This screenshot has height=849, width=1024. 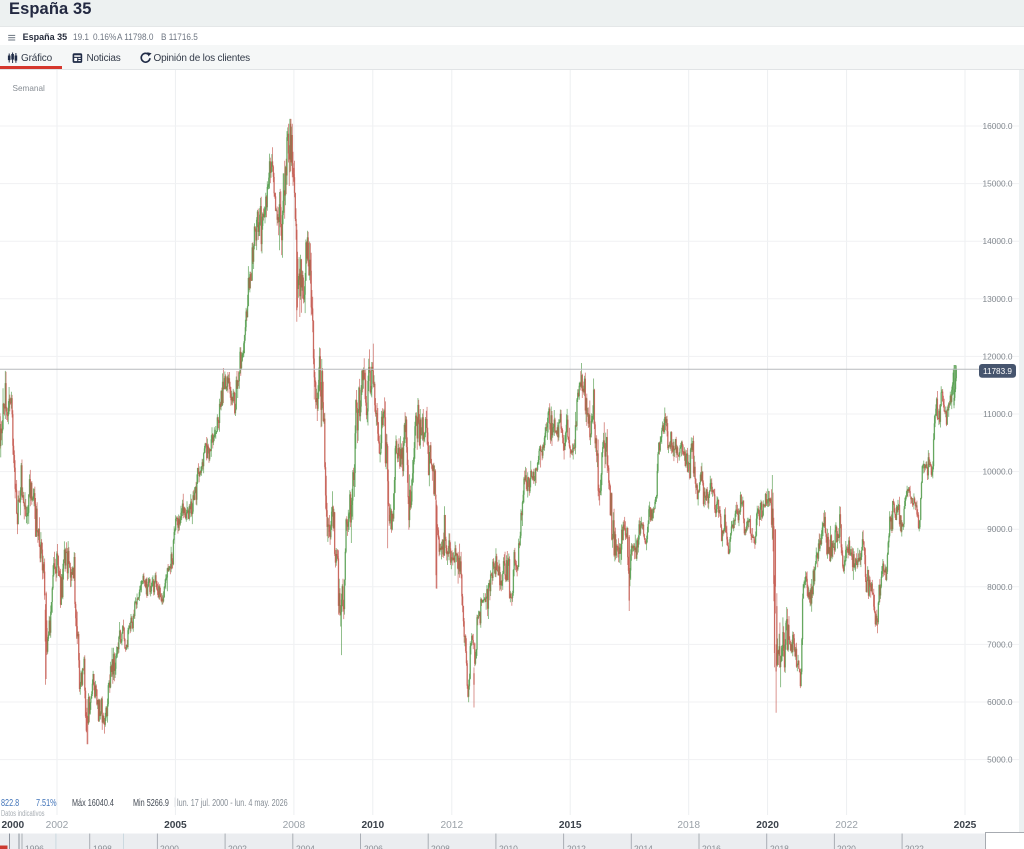 What do you see at coordinates (998, 126) in the screenshot?
I see `svg-text: 16000.0` at bounding box center [998, 126].